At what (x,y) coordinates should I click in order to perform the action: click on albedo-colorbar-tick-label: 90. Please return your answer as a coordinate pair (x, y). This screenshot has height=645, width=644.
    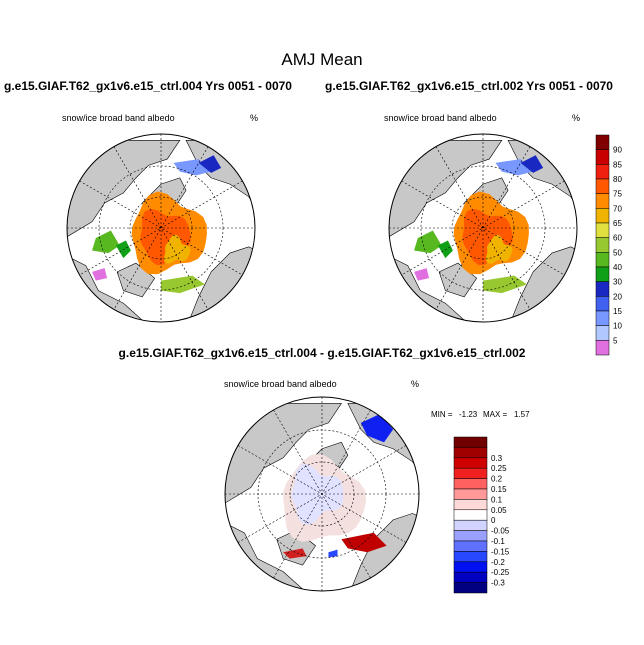
    Looking at the image, I should click on (617, 150).